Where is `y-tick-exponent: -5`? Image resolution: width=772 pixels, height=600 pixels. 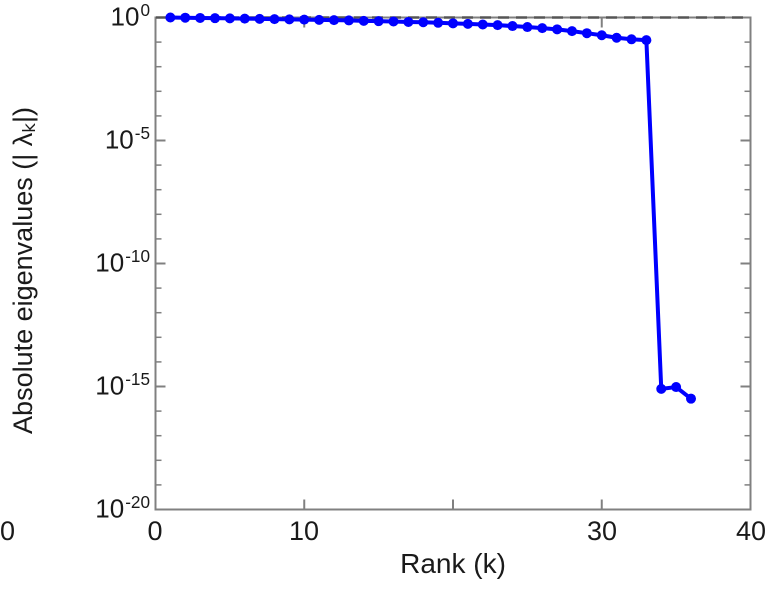 y-tick-exponent: -5 is located at coordinates (142, 133).